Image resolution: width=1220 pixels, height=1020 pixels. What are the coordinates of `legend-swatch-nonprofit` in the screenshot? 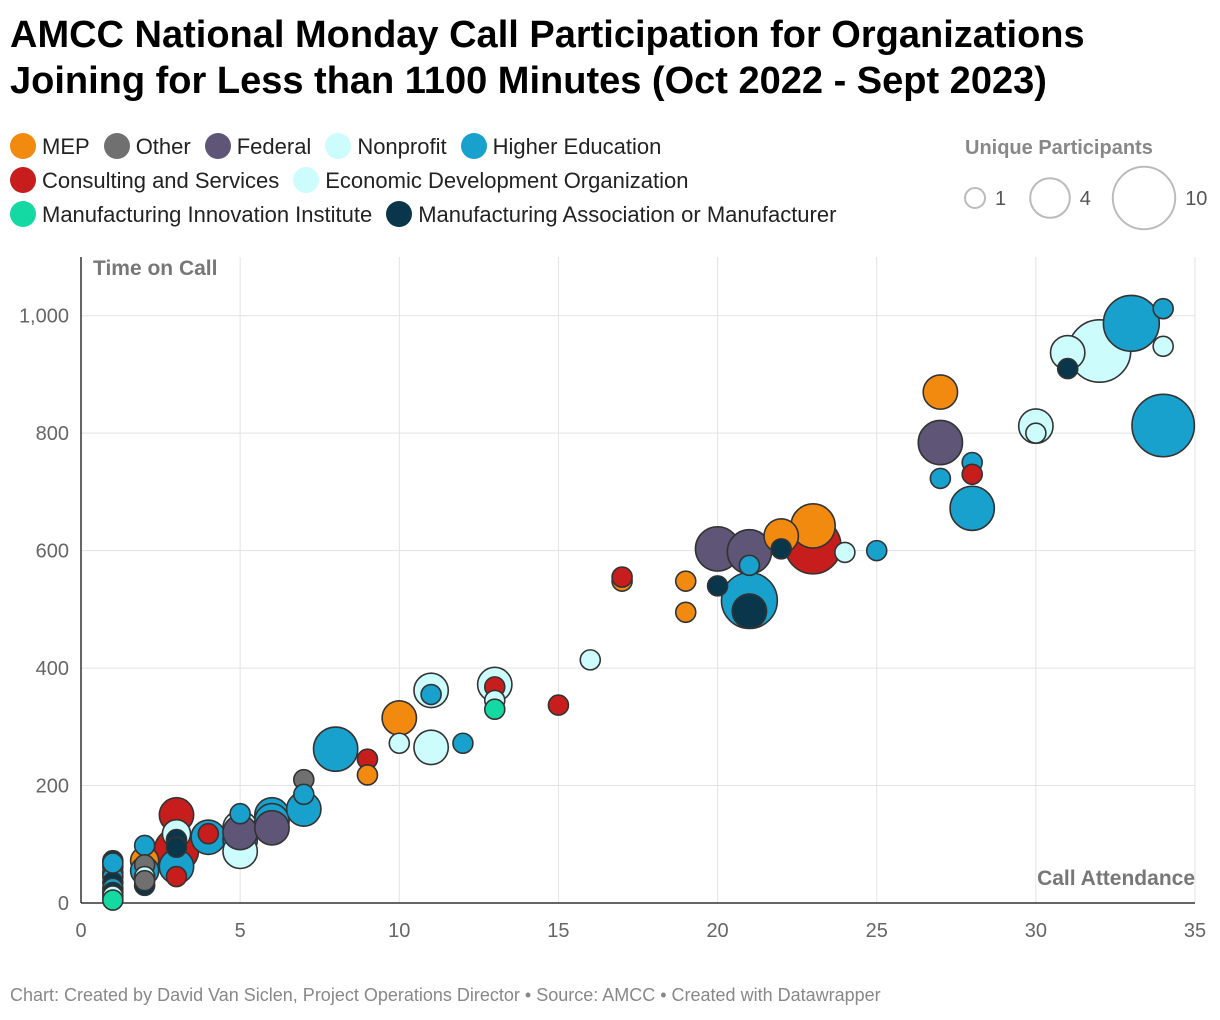 It's located at (338, 146).